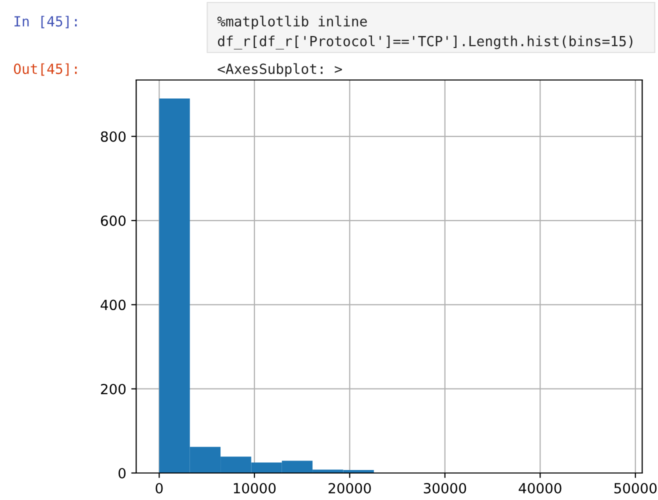 This screenshot has height=500, width=658. Describe the element at coordinates (445, 488) in the screenshot. I see `x-tick-label: 30000` at that location.